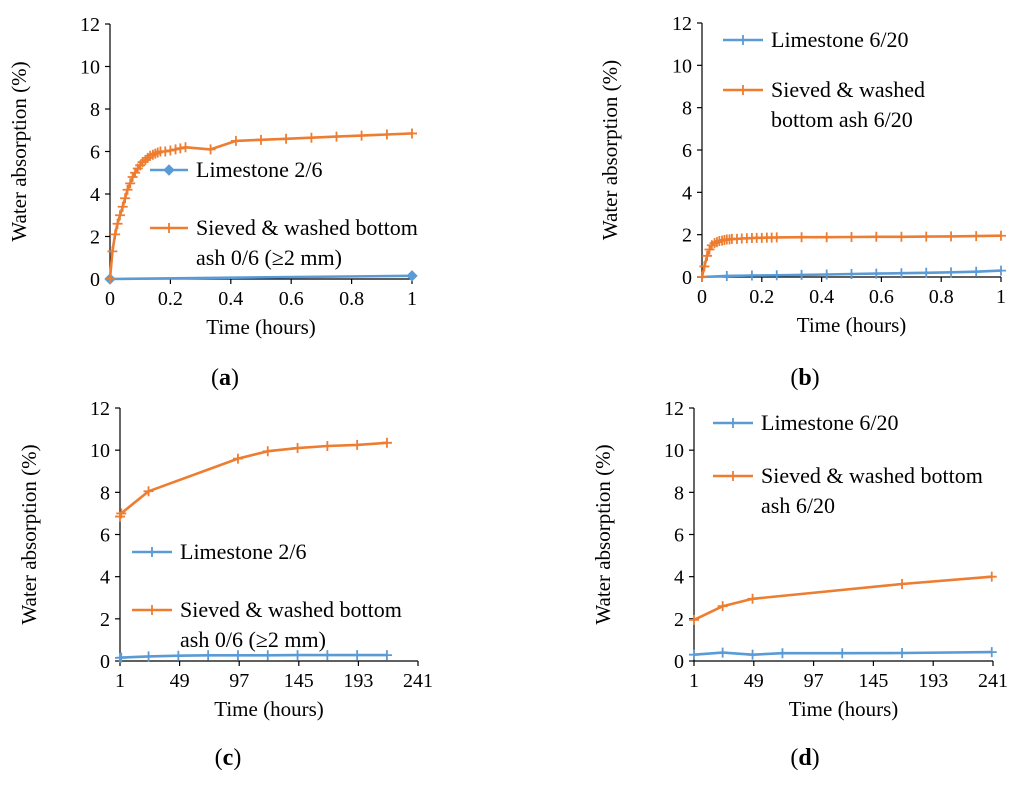  Describe the element at coordinates (872, 475) in the screenshot. I see `legend-label: Sieved & washed bottom` at that location.